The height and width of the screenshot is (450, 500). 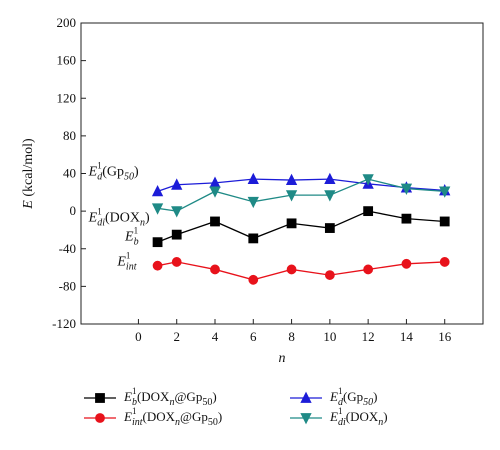 I want to click on legend-label: E1 b(DOXn@Gp50), so click(x=170, y=397).